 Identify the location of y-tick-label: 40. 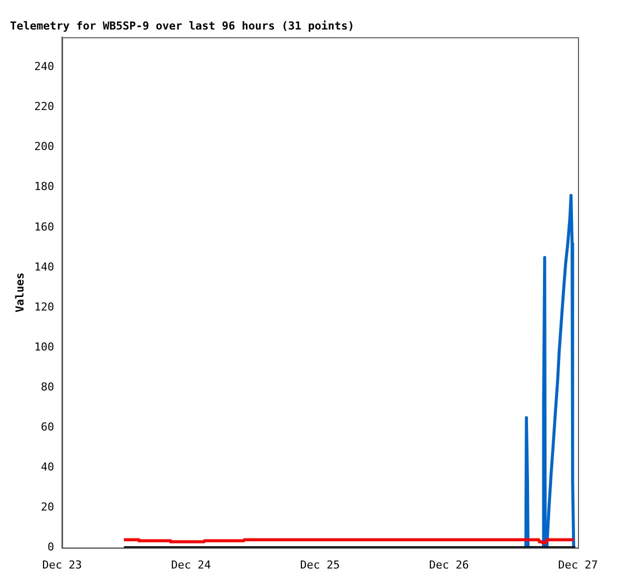
(47, 467).